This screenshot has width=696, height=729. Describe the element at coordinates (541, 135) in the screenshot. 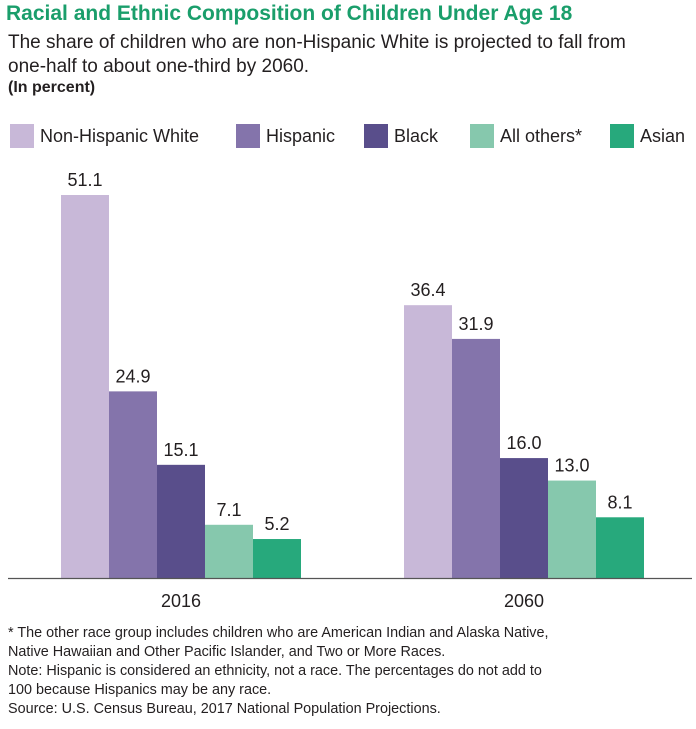

I see `legend-label: All others*` at that location.